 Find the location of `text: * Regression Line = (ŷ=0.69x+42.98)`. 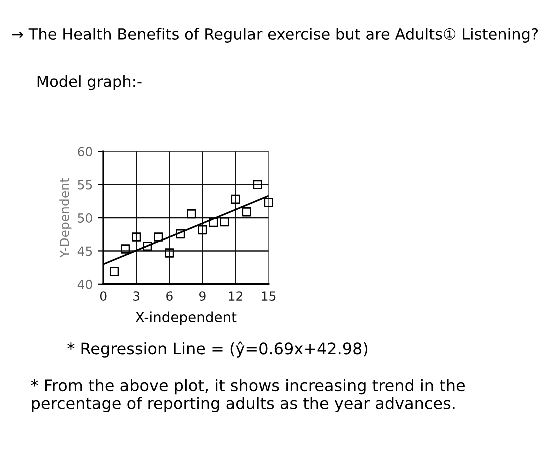

text: * Regression Line = (ŷ=0.69x+42.98) is located at coordinates (218, 350).